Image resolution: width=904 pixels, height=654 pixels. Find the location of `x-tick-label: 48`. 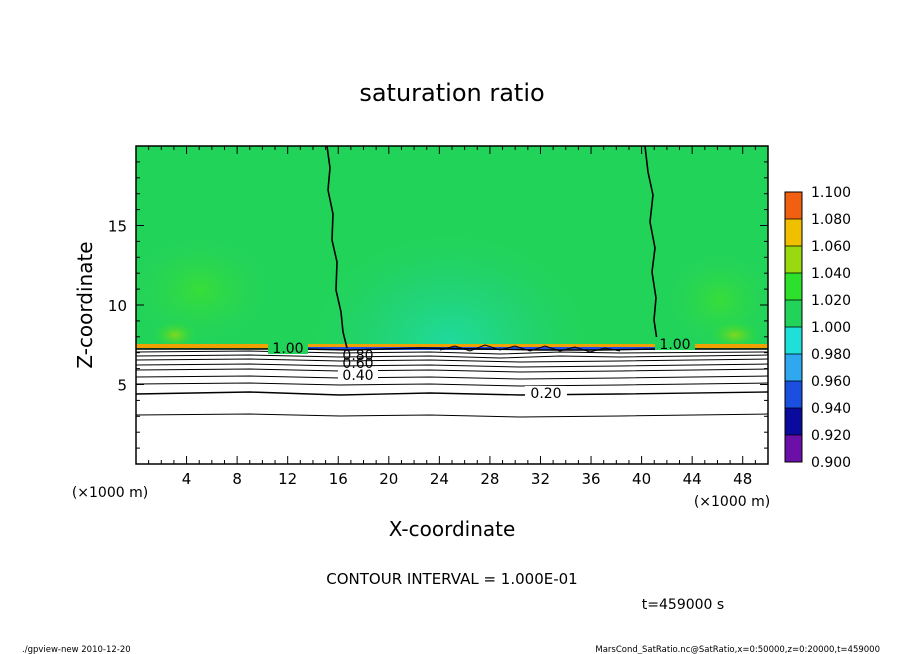

x-tick-label: 48 is located at coordinates (742, 479).